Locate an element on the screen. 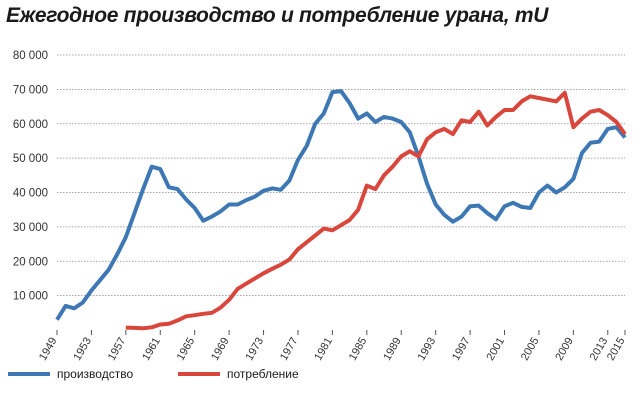 The image size is (640, 415). x-tick-label: 2005 is located at coordinates (530, 349).